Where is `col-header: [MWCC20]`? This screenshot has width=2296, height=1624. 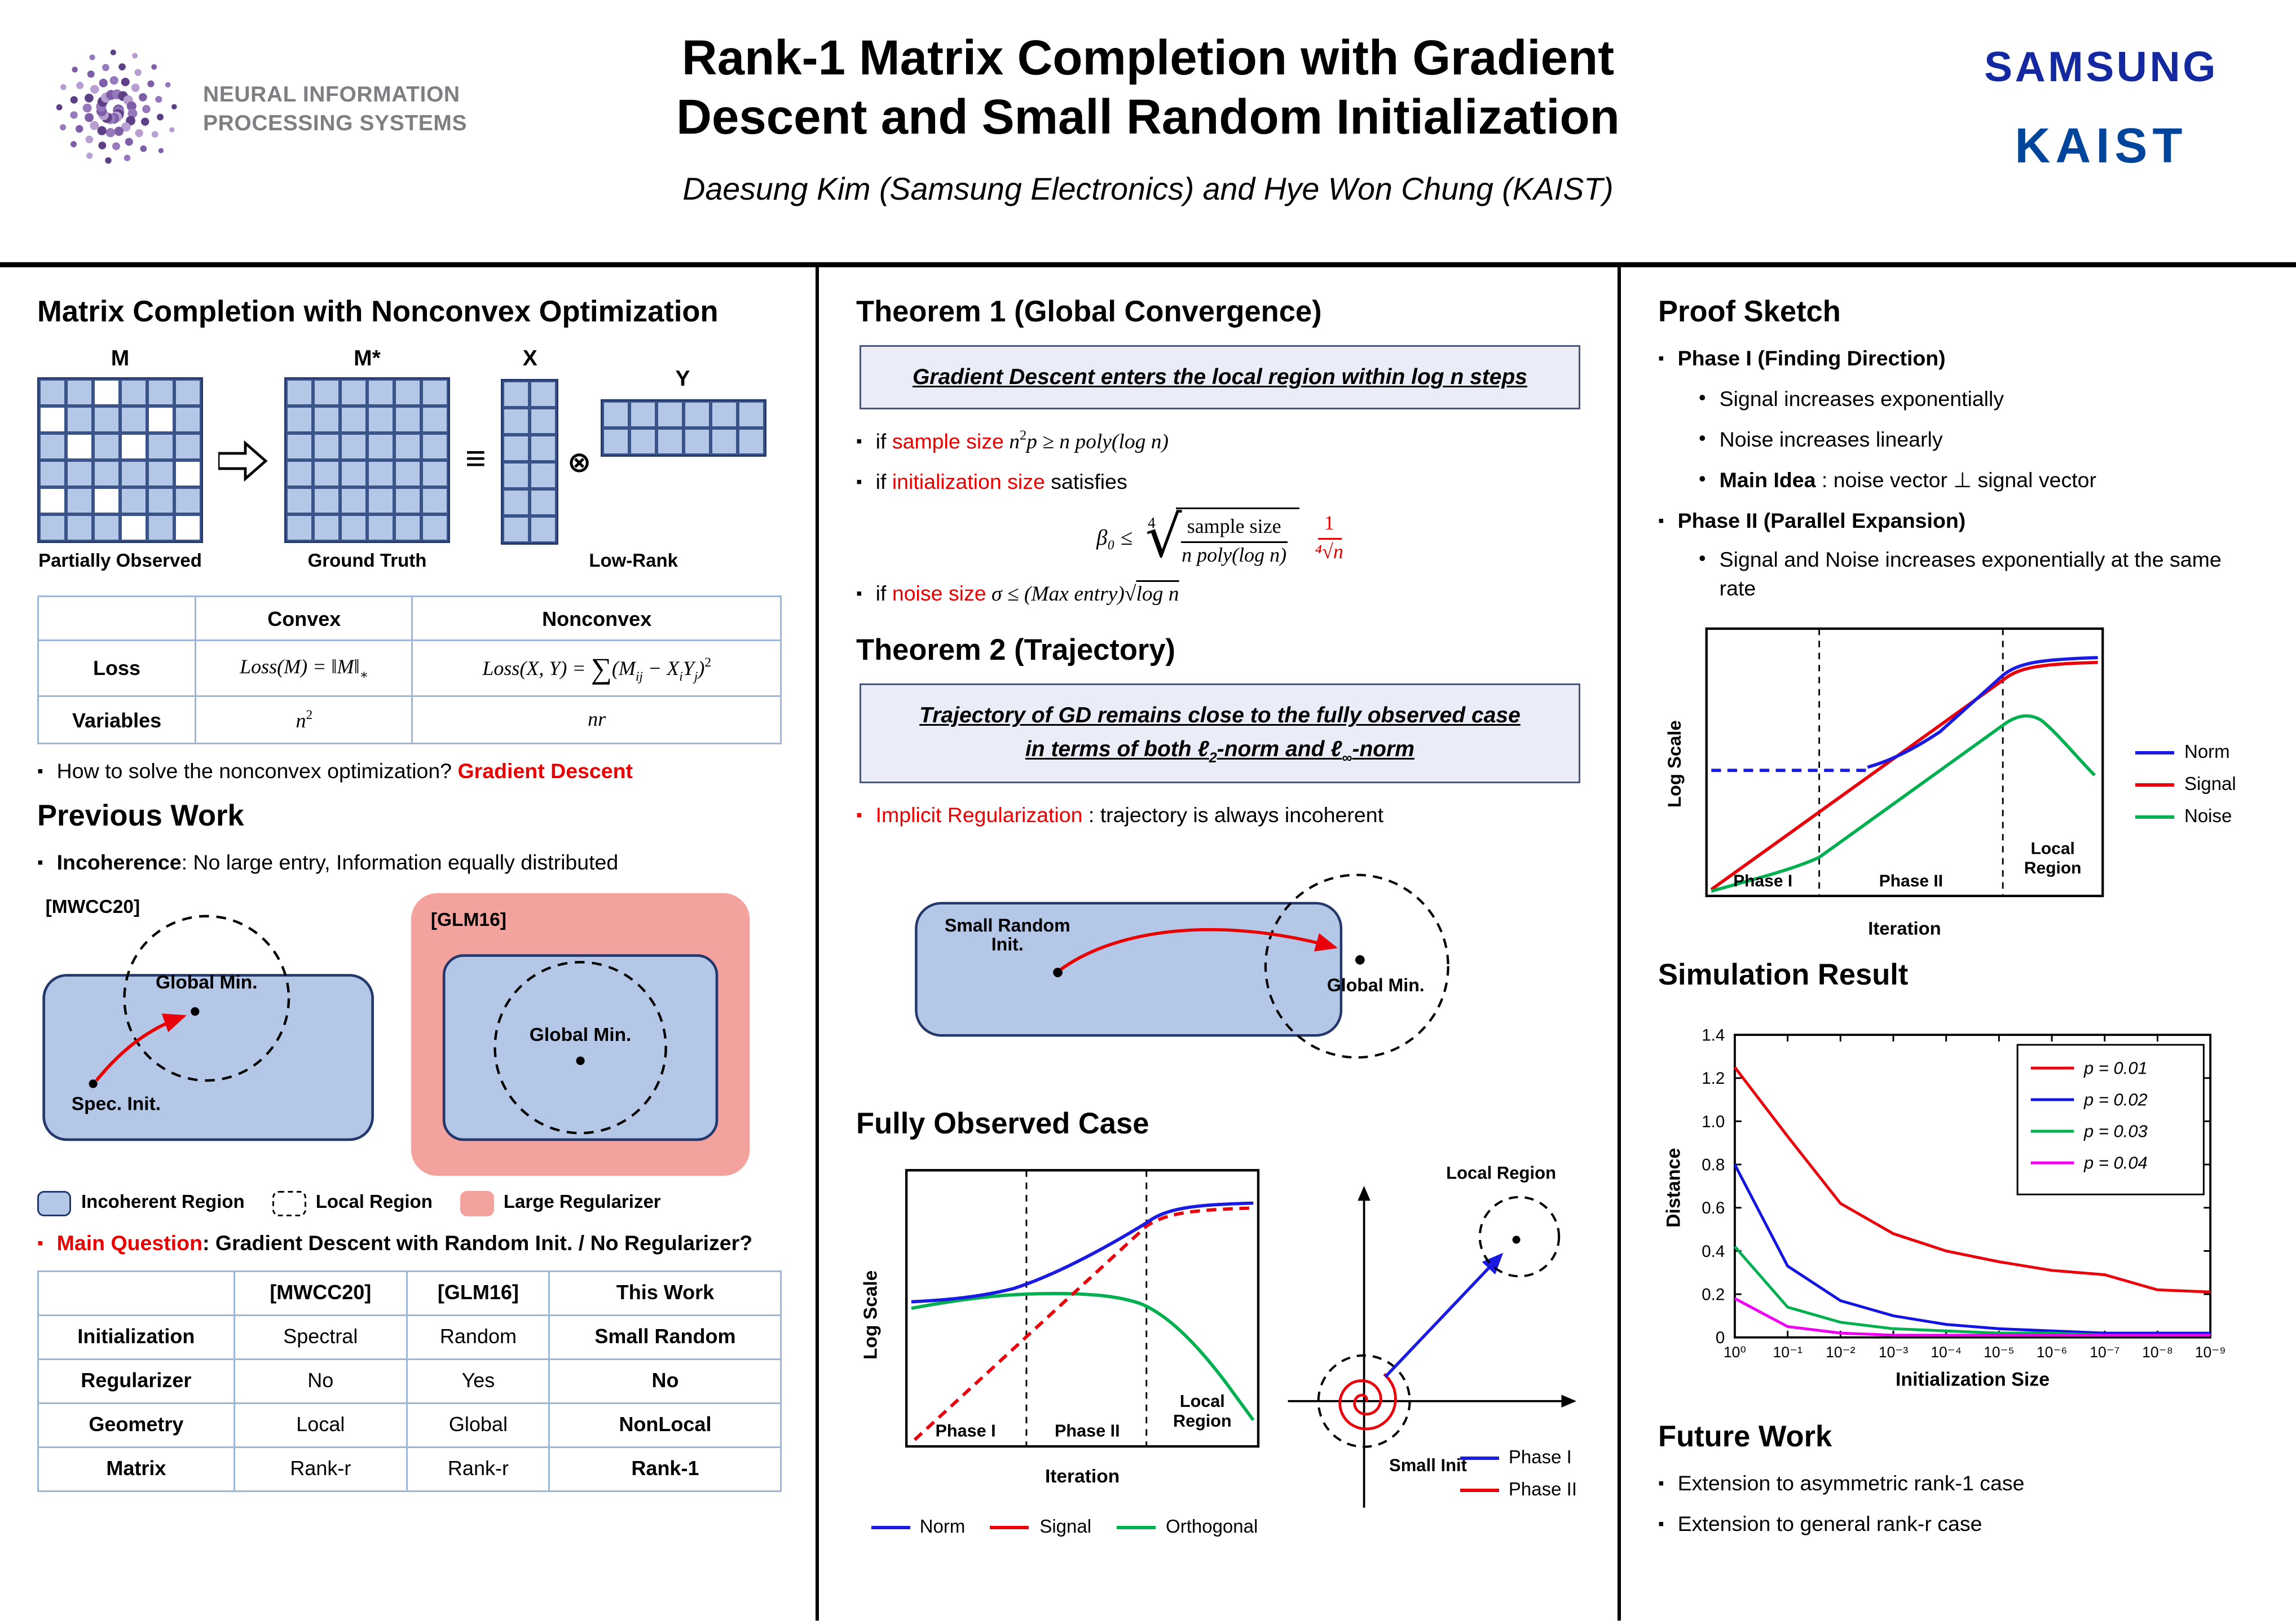
col-header: [MWCC20] is located at coordinates (321, 1293).